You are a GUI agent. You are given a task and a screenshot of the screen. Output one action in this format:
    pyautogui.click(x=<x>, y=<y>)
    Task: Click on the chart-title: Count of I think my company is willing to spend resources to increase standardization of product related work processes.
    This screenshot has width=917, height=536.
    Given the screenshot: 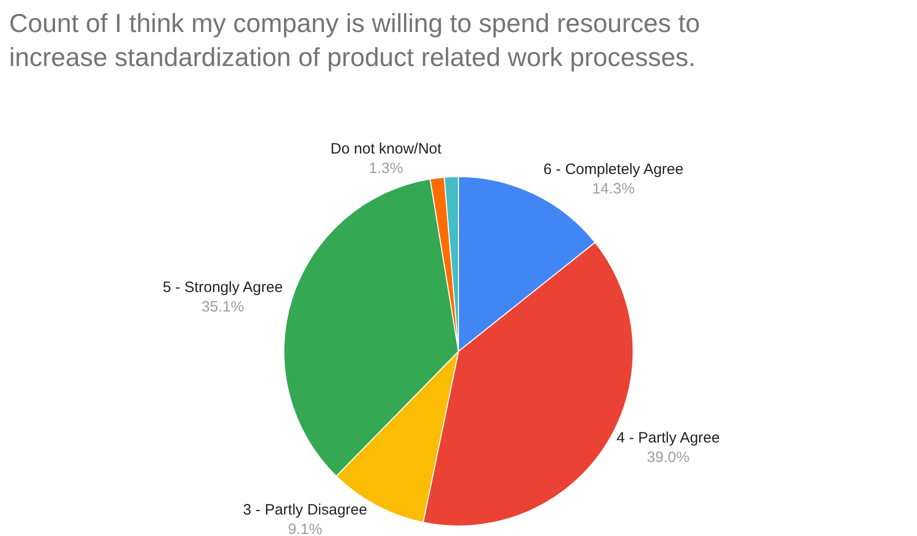 What is the action you would take?
    pyautogui.click(x=354, y=40)
    